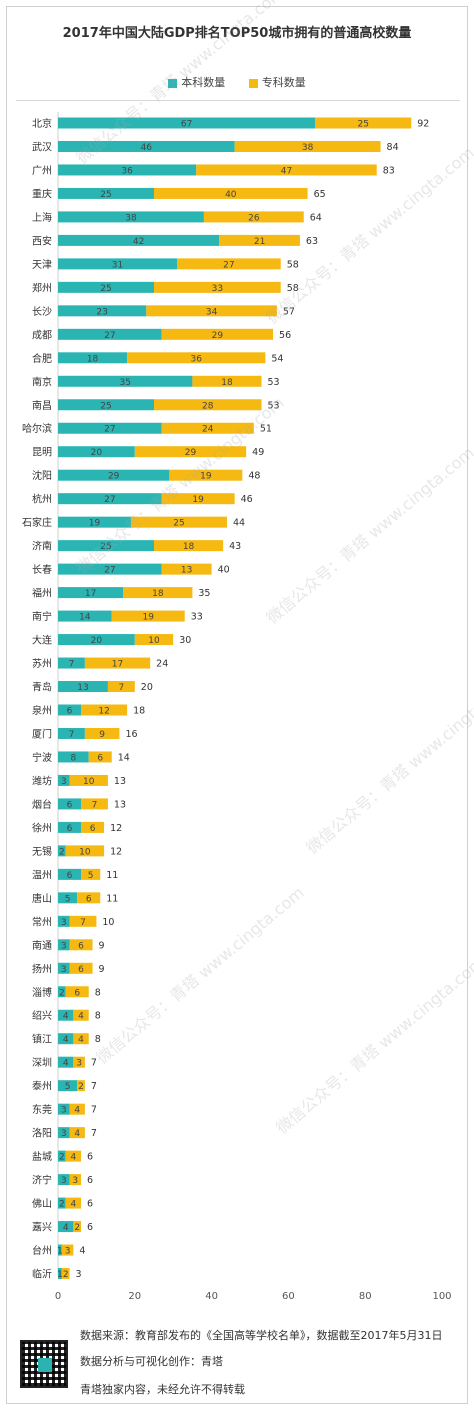 This screenshot has width=474, height=1410. Describe the element at coordinates (237, 82) in the screenshot. I see `legend: 本科数量 专科数量` at that location.